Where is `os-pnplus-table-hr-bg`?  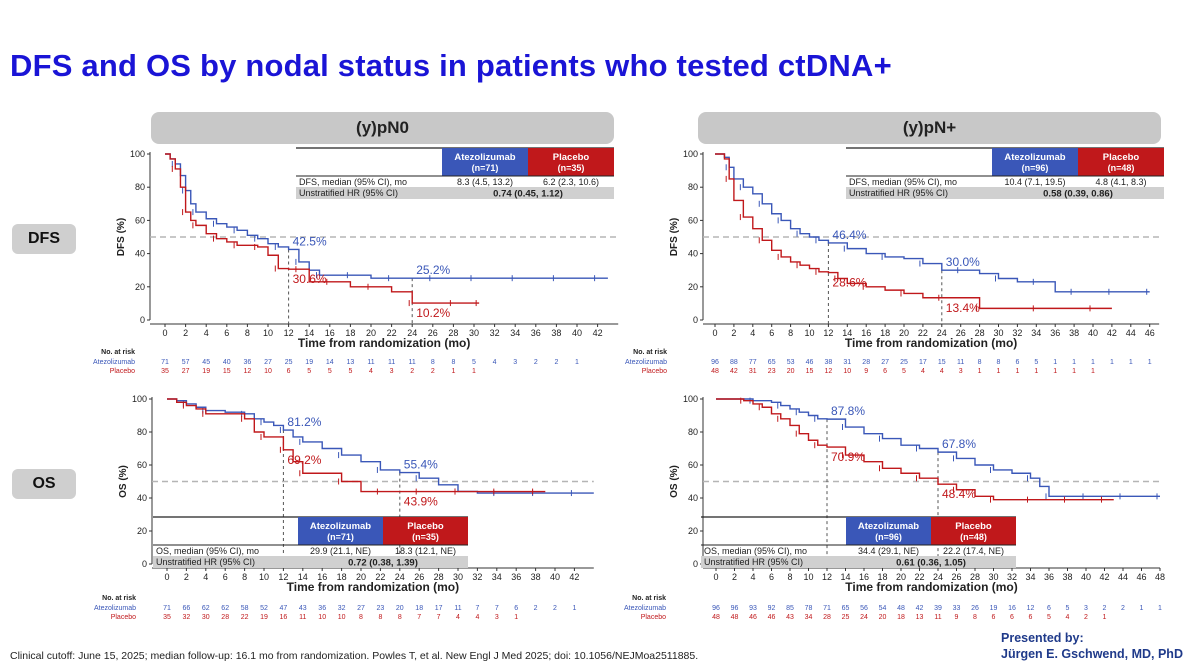
os-pnplus-table-hr-bg is located at coordinates (858, 562).